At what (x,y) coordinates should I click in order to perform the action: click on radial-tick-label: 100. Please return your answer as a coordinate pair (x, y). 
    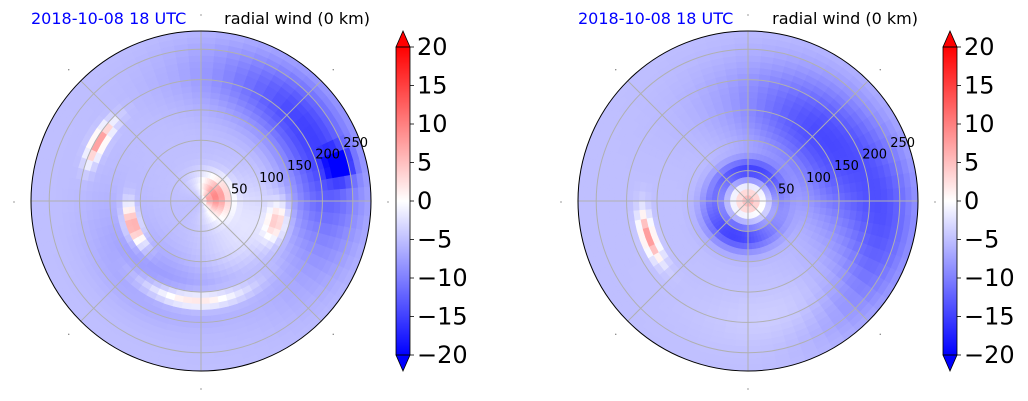
    Looking at the image, I should click on (271, 178).